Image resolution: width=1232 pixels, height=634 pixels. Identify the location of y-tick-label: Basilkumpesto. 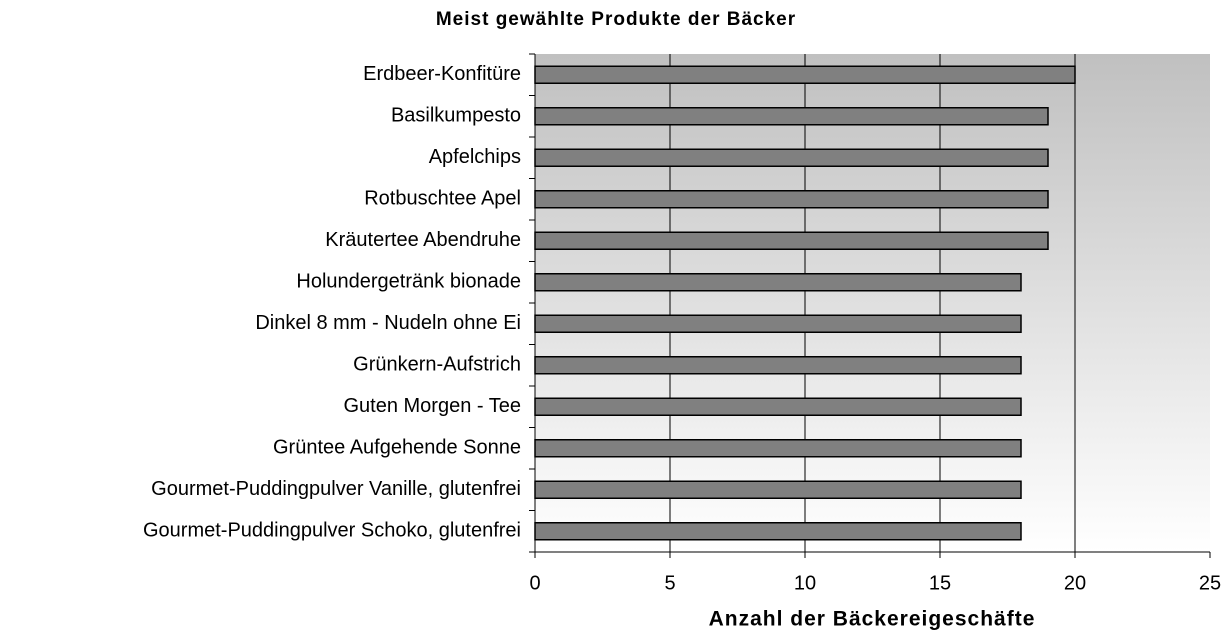
(456, 116).